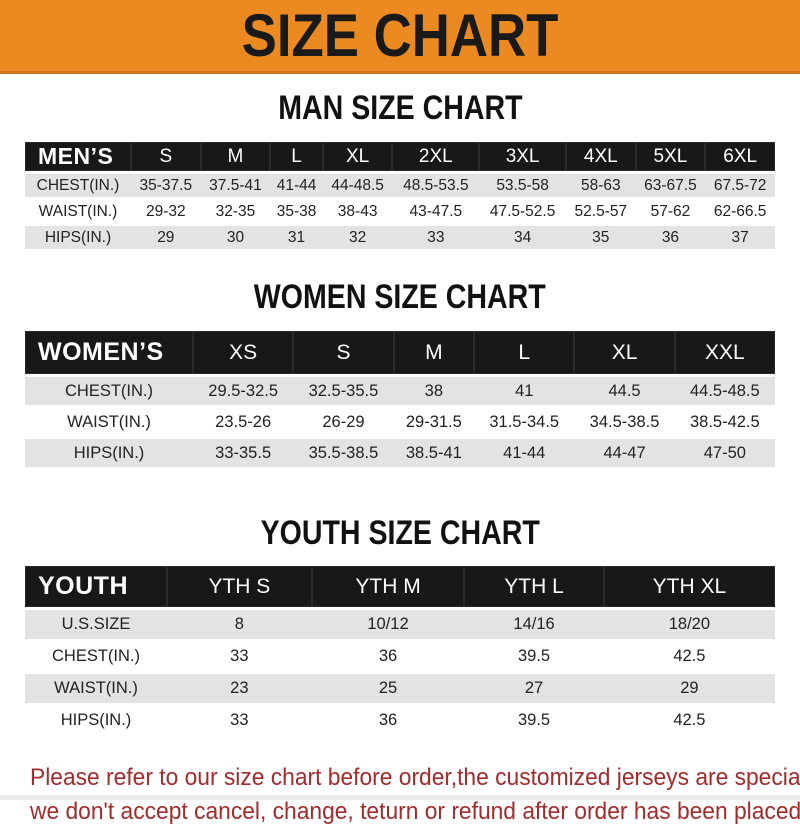  I want to click on measurement-value: 44.5, so click(624, 391).